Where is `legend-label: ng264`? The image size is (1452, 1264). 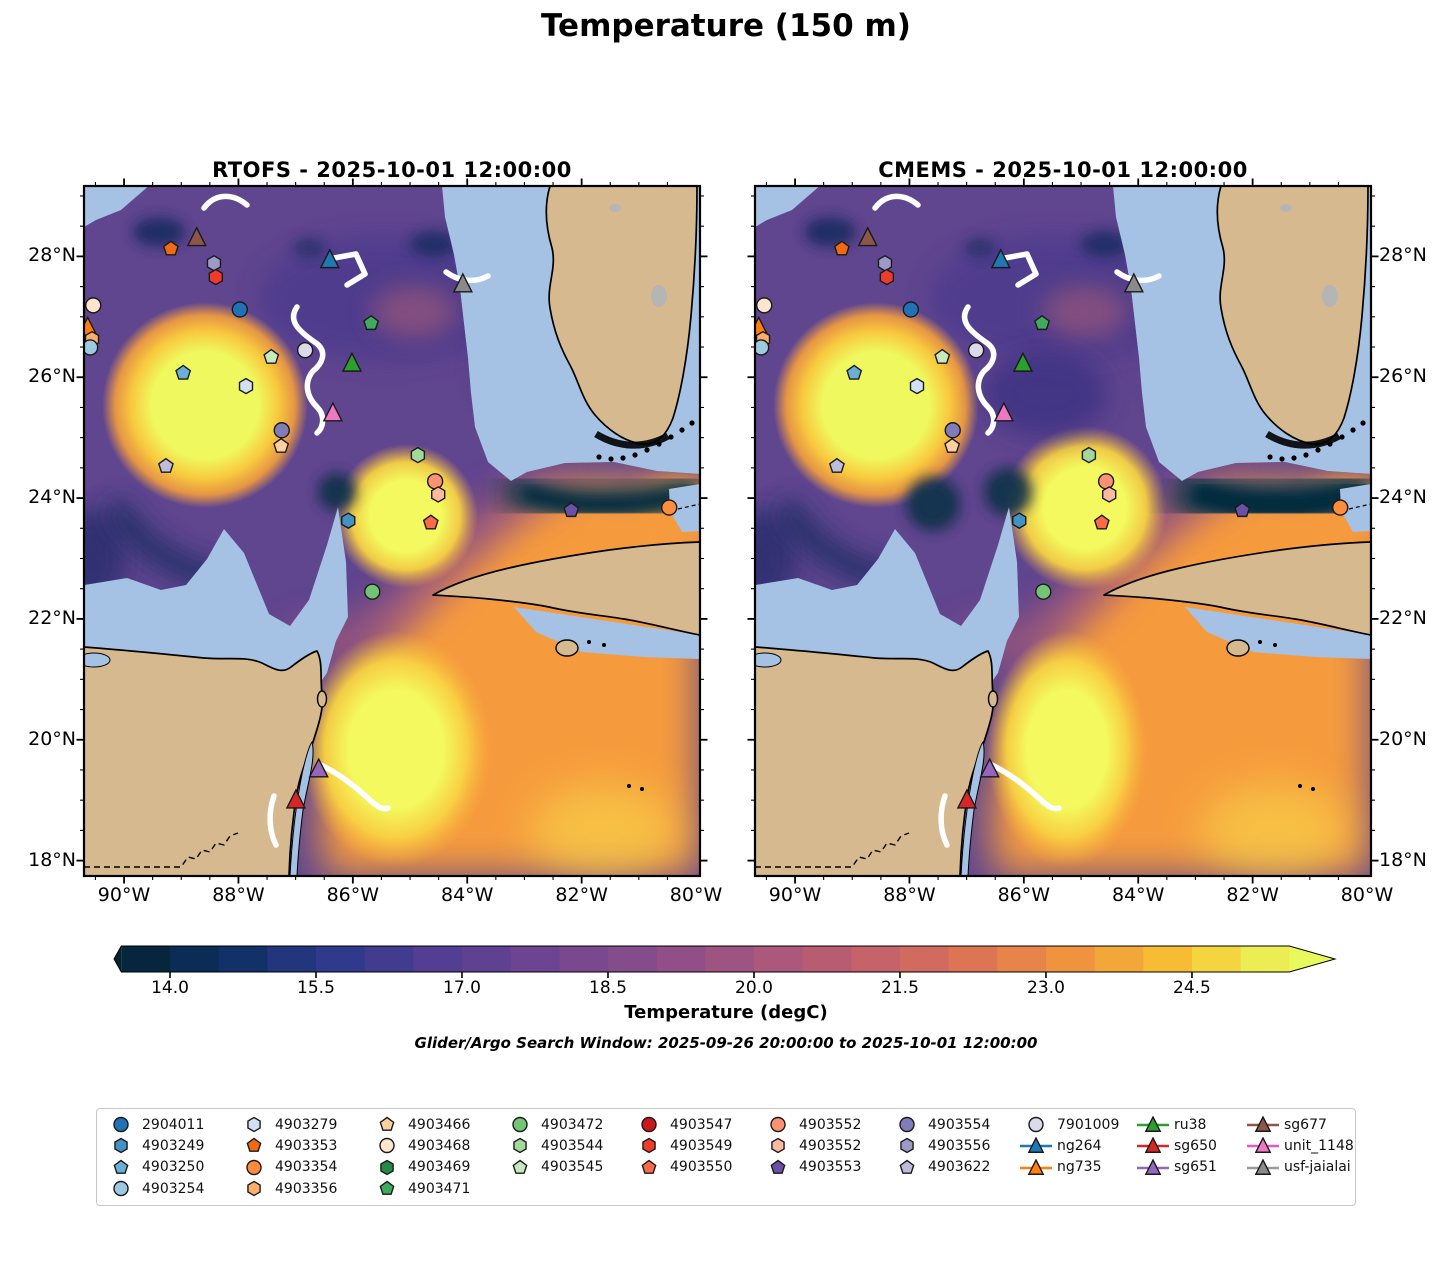
legend-label: ng264 is located at coordinates (1079, 1145).